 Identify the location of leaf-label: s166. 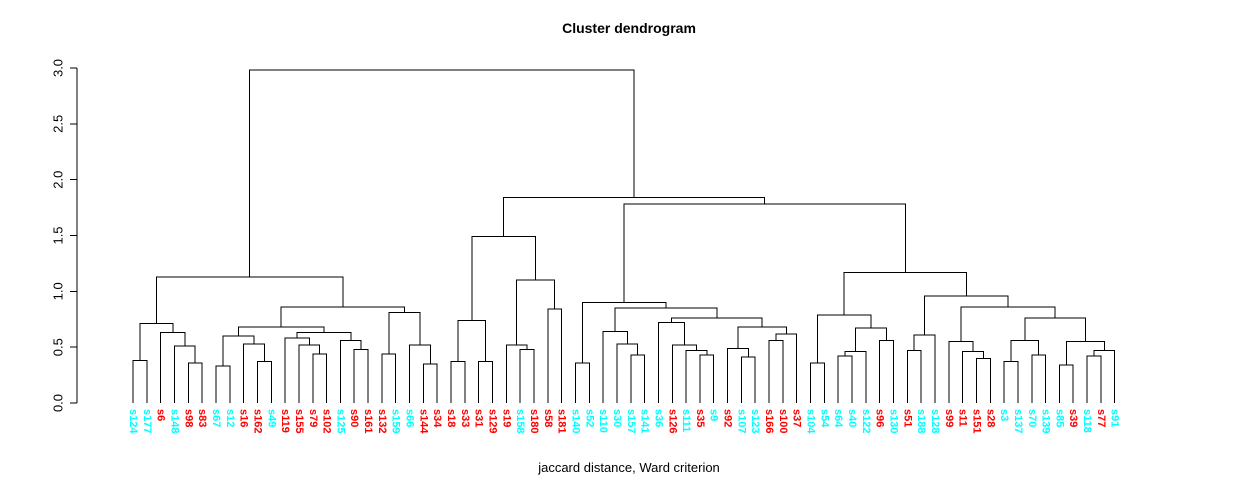
(769, 421).